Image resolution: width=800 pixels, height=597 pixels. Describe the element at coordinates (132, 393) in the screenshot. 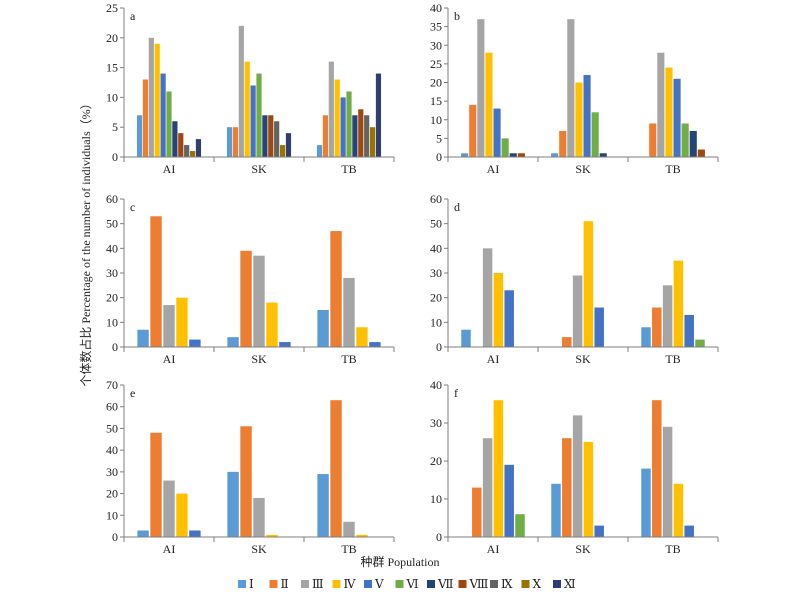

I see `panel-label: e` at that location.